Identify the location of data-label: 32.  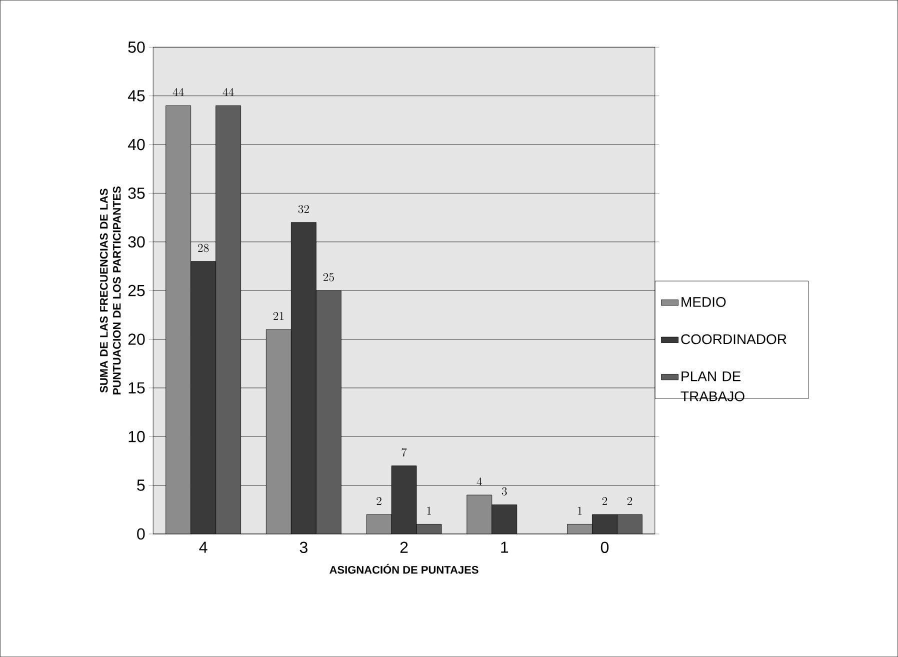
(303, 209).